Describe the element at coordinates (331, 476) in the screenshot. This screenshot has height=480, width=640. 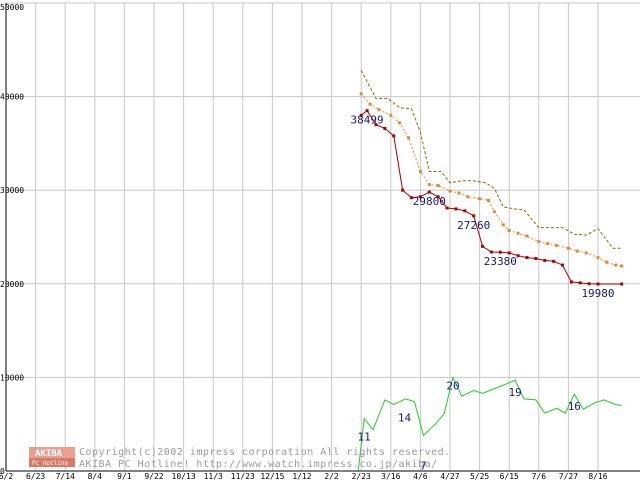
I see `x-tick-label: 2/2` at that location.